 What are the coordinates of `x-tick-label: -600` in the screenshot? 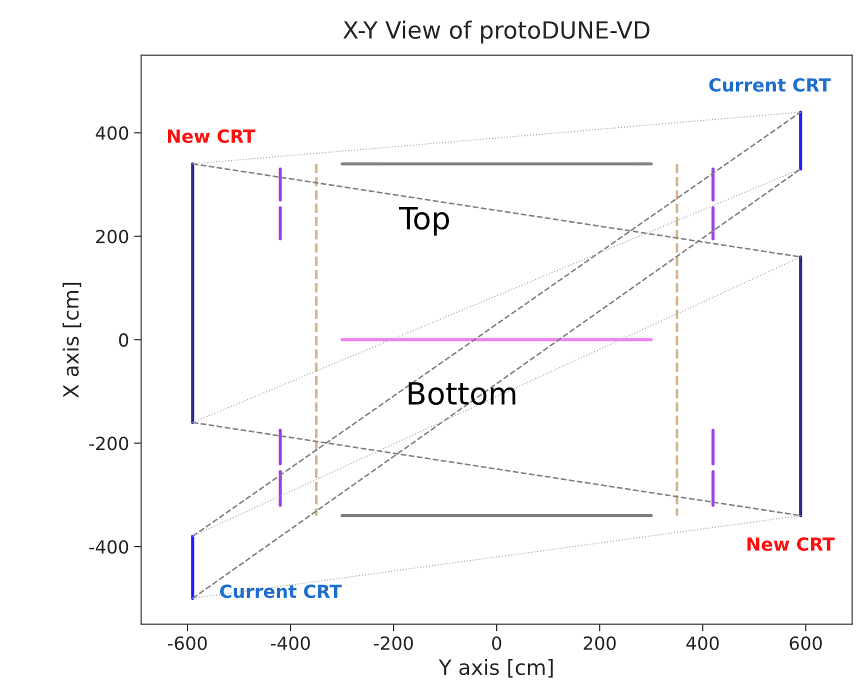 It's located at (187, 643).